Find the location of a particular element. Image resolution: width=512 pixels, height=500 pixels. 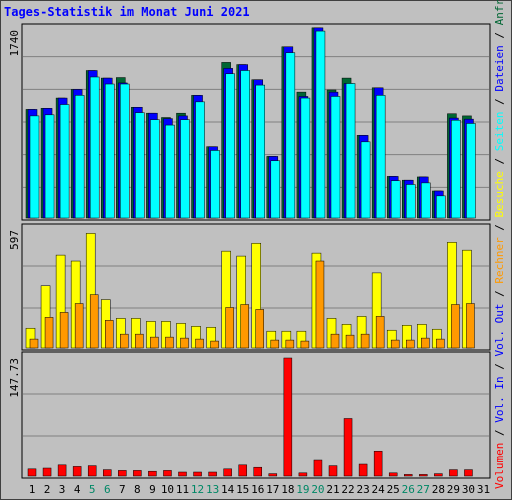

legend-seiten: Seiten is located at coordinates (499, 131).